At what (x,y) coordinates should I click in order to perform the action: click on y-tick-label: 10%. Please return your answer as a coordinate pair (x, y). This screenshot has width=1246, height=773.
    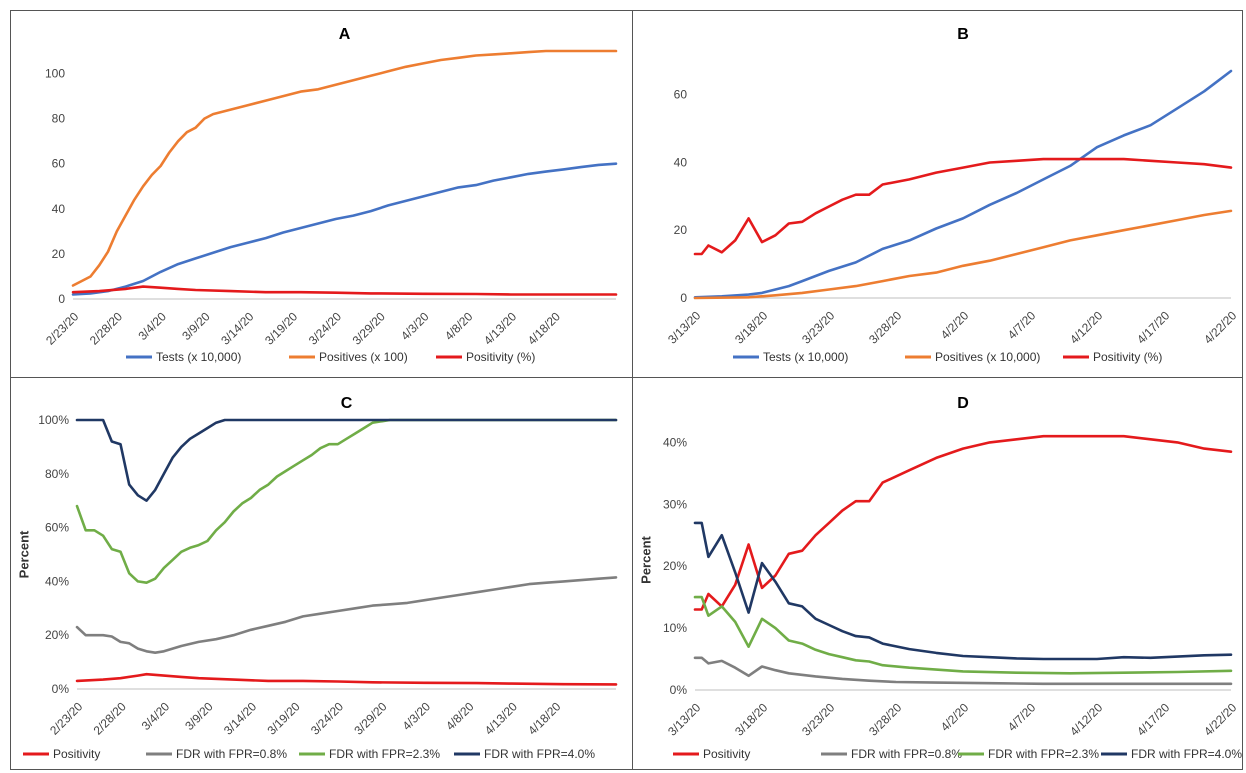
    Looking at the image, I should click on (675, 628).